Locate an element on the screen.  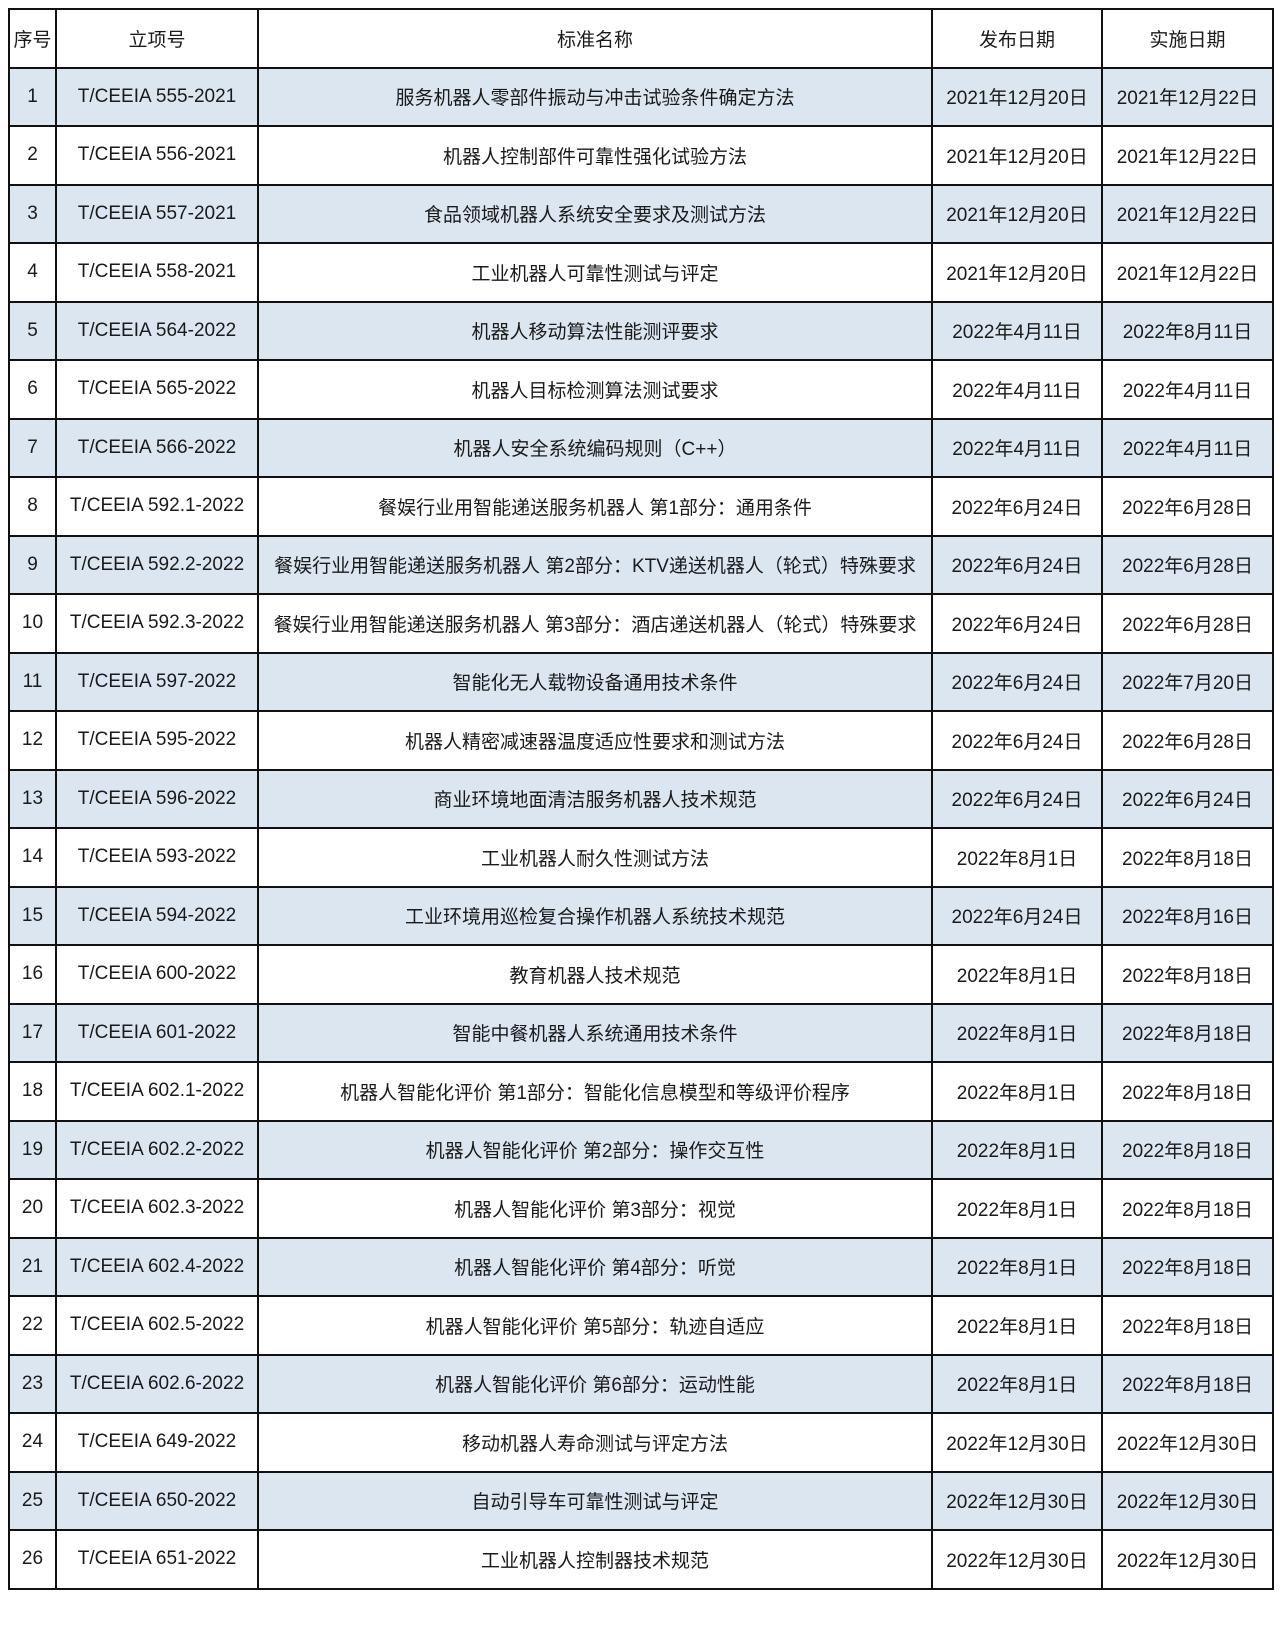
cell-project-number: T/CEEIA 650-2022 is located at coordinates (157, 1500).